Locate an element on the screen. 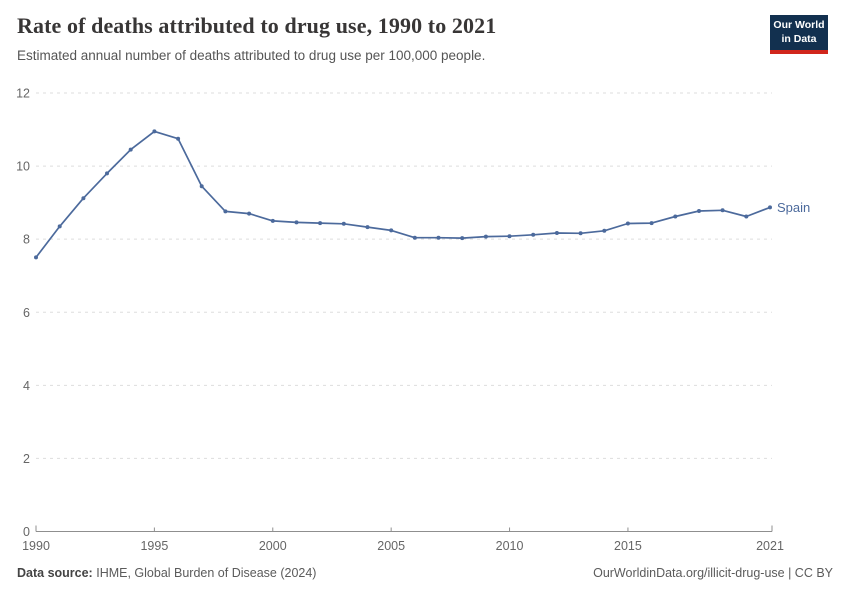 The height and width of the screenshot is (600, 850). owid-logo-text-line2: in Data is located at coordinates (799, 38).